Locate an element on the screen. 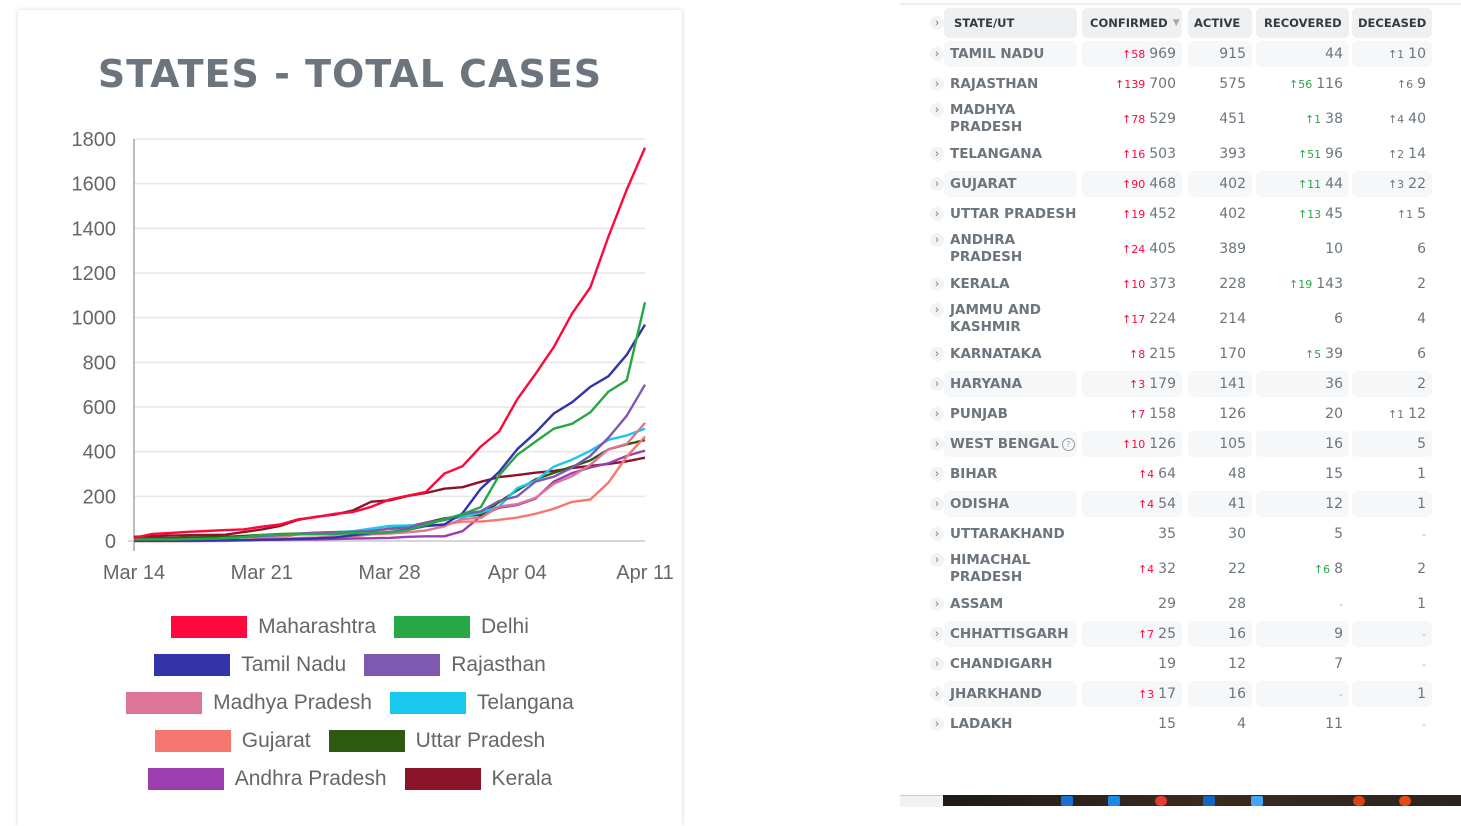 This screenshot has height=826, width=1461. deceased-value: - is located at coordinates (1424, 724).